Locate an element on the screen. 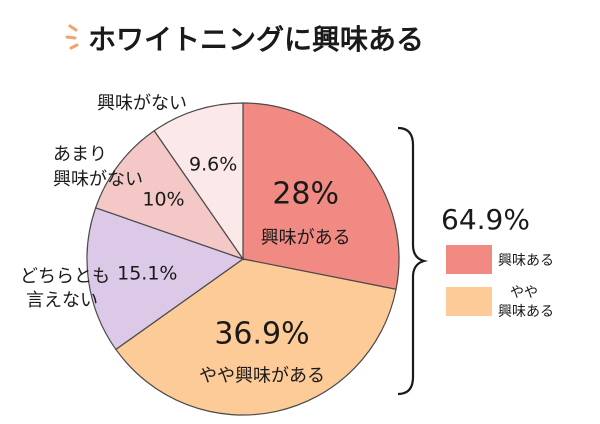  slice-label-not-very-interested-line2: 興味がない is located at coordinates (98, 179).